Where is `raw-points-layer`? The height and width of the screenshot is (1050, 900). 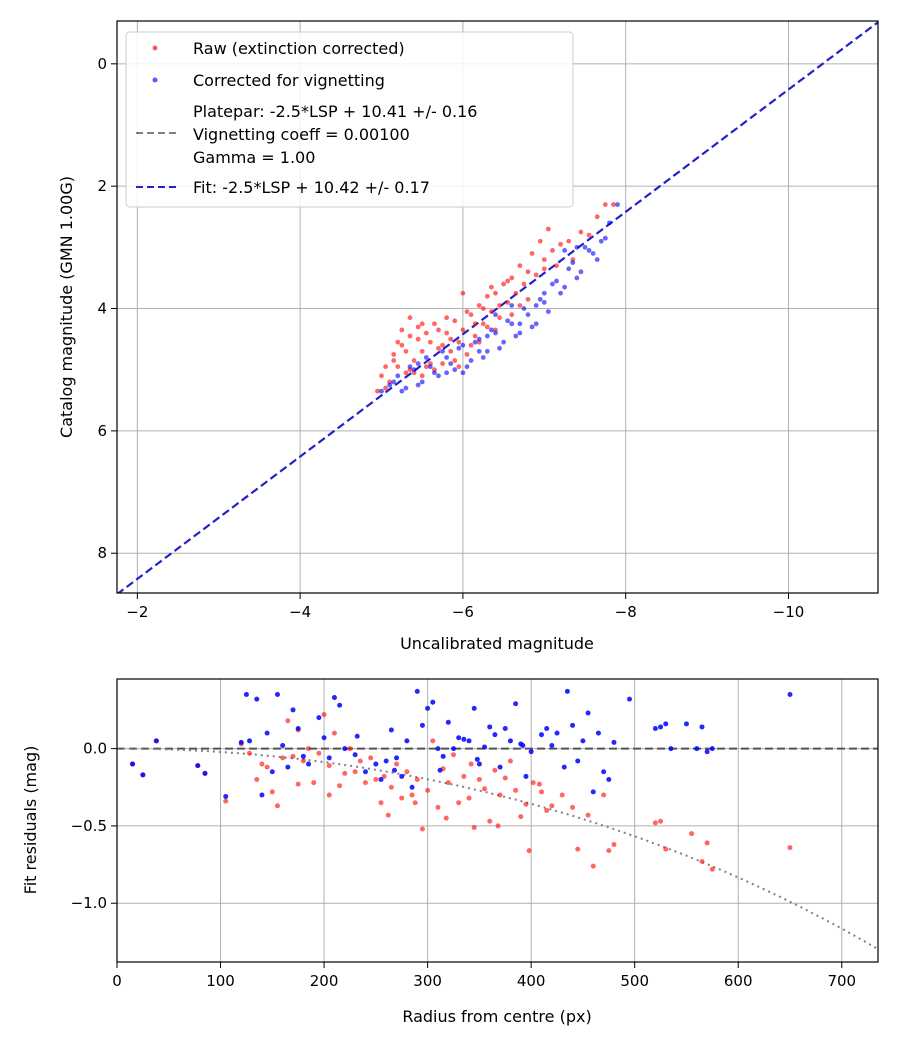 raw-points-layer is located at coordinates (495, 298).